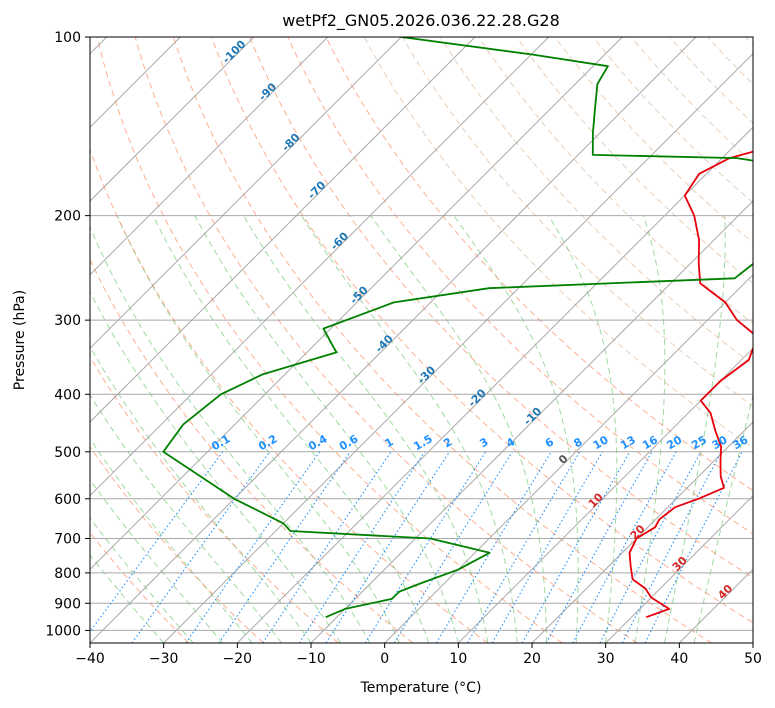 The height and width of the screenshot is (708, 775). What do you see at coordinates (418, 655) in the screenshot?
I see `x-axis-ticks: −40 −30 −20 −10 0 10 20 30 40 50` at bounding box center [418, 655].